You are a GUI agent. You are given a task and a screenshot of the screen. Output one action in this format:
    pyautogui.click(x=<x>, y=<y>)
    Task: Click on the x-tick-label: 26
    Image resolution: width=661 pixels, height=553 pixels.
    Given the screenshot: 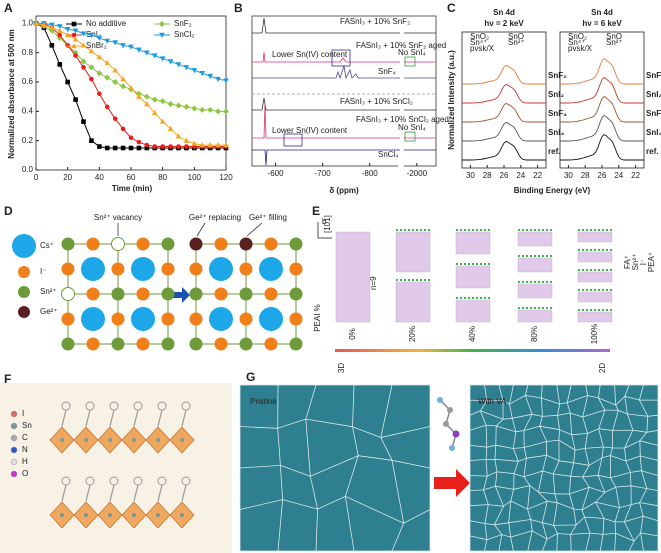 What is the action you would take?
    pyautogui.click(x=602, y=175)
    